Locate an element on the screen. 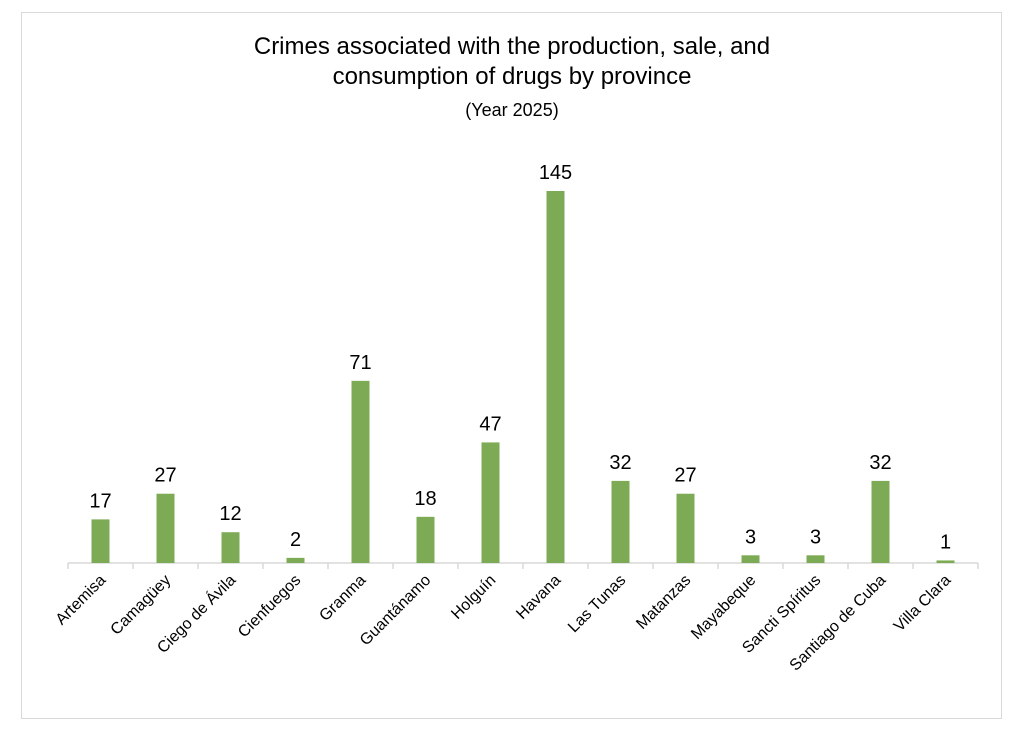 Image resolution: width=1024 pixels, height=736 pixels. x-tick-label: Mayabeque is located at coordinates (723, 607).